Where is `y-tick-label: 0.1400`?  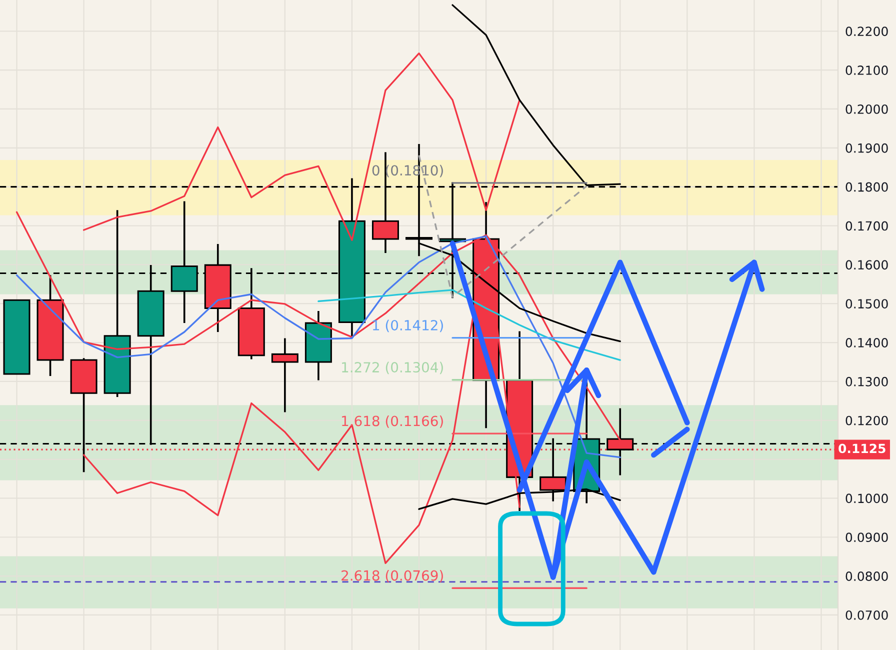
y-tick-label: 0.1400 is located at coordinates (867, 343).